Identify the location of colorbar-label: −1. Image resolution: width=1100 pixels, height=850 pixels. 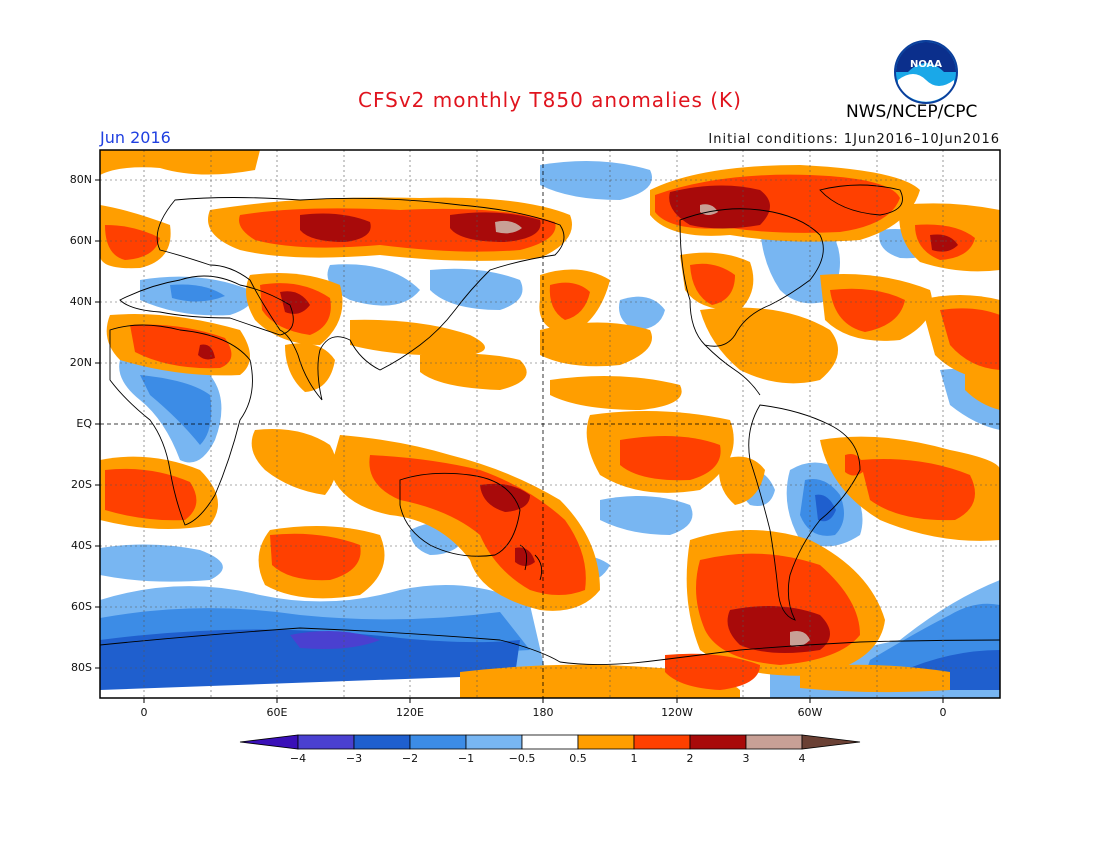
(466, 758).